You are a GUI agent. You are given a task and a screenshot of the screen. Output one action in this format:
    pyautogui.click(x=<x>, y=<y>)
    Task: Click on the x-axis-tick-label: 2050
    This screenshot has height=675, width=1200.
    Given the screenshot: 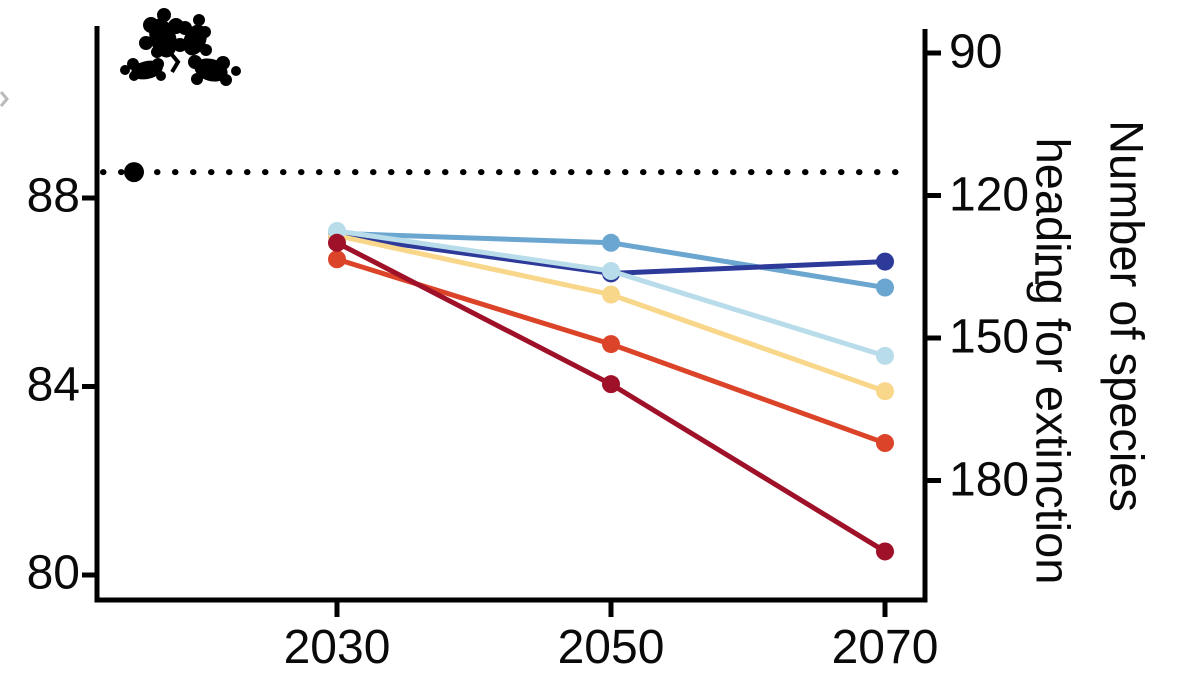 What is the action you would take?
    pyautogui.click(x=611, y=647)
    